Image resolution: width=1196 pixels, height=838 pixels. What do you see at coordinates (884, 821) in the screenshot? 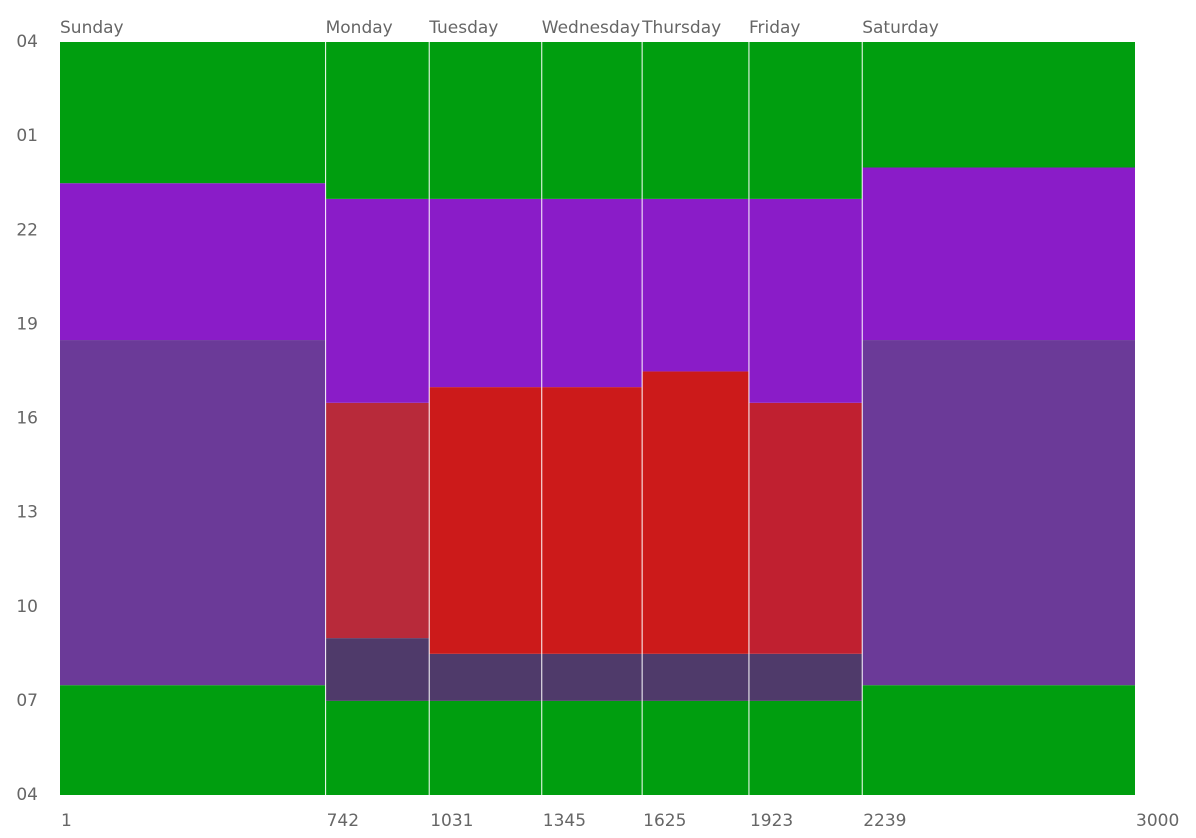
I see `x-tick-label: 2239` at bounding box center [884, 821].